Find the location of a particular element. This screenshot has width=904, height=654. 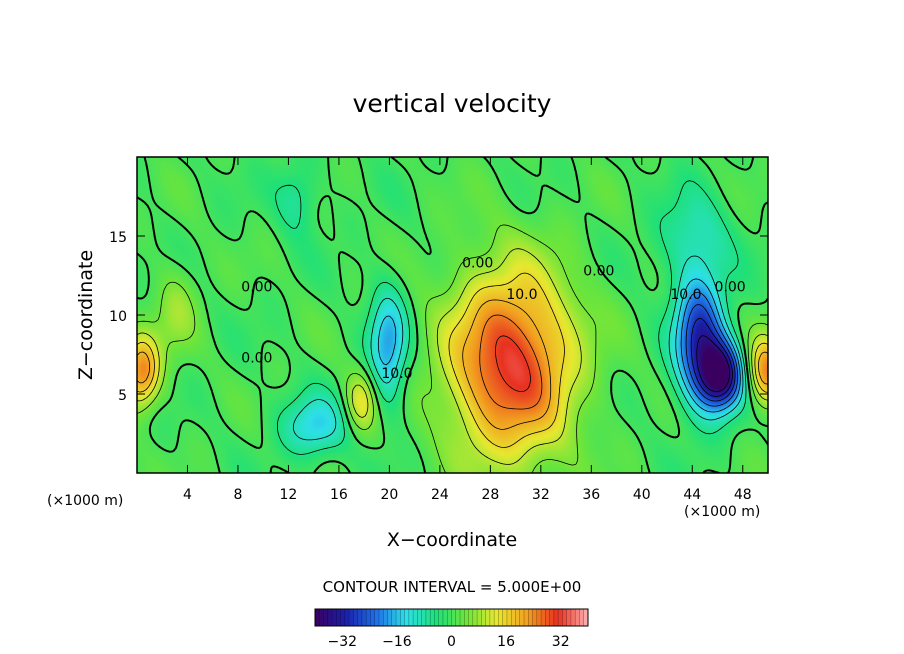

contour-interval-text: CONTOUR INTERVAL = 5.000E+00 is located at coordinates (452, 587).